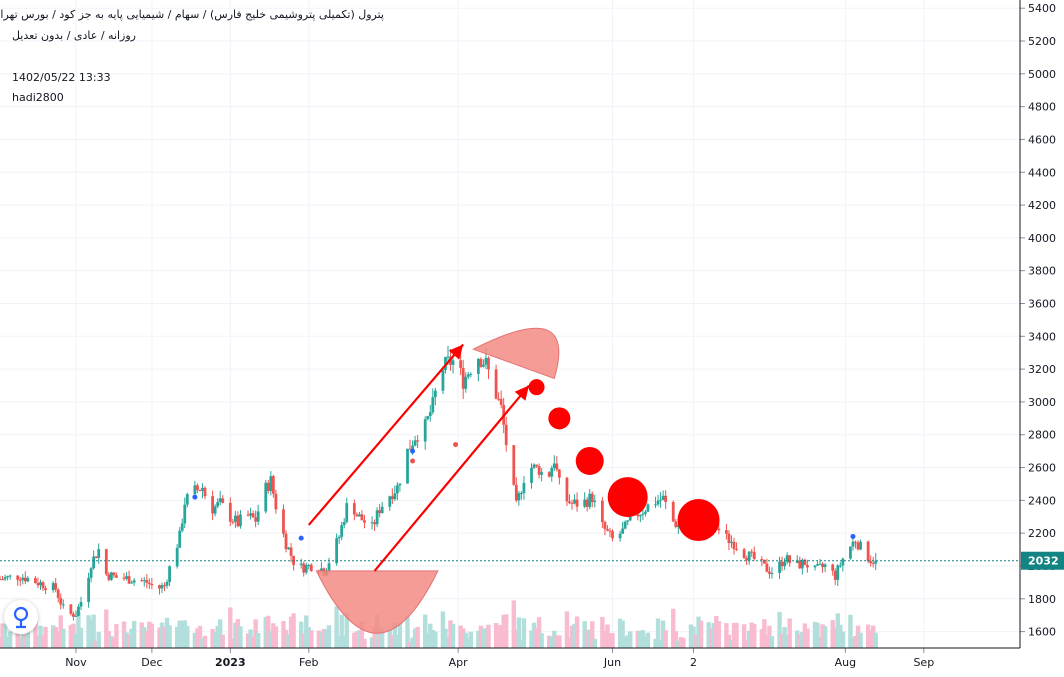 Image resolution: width=1064 pixels, height=677 pixels. What do you see at coordinates (301, 538) in the screenshot?
I see `signal-marker` at bounding box center [301, 538].